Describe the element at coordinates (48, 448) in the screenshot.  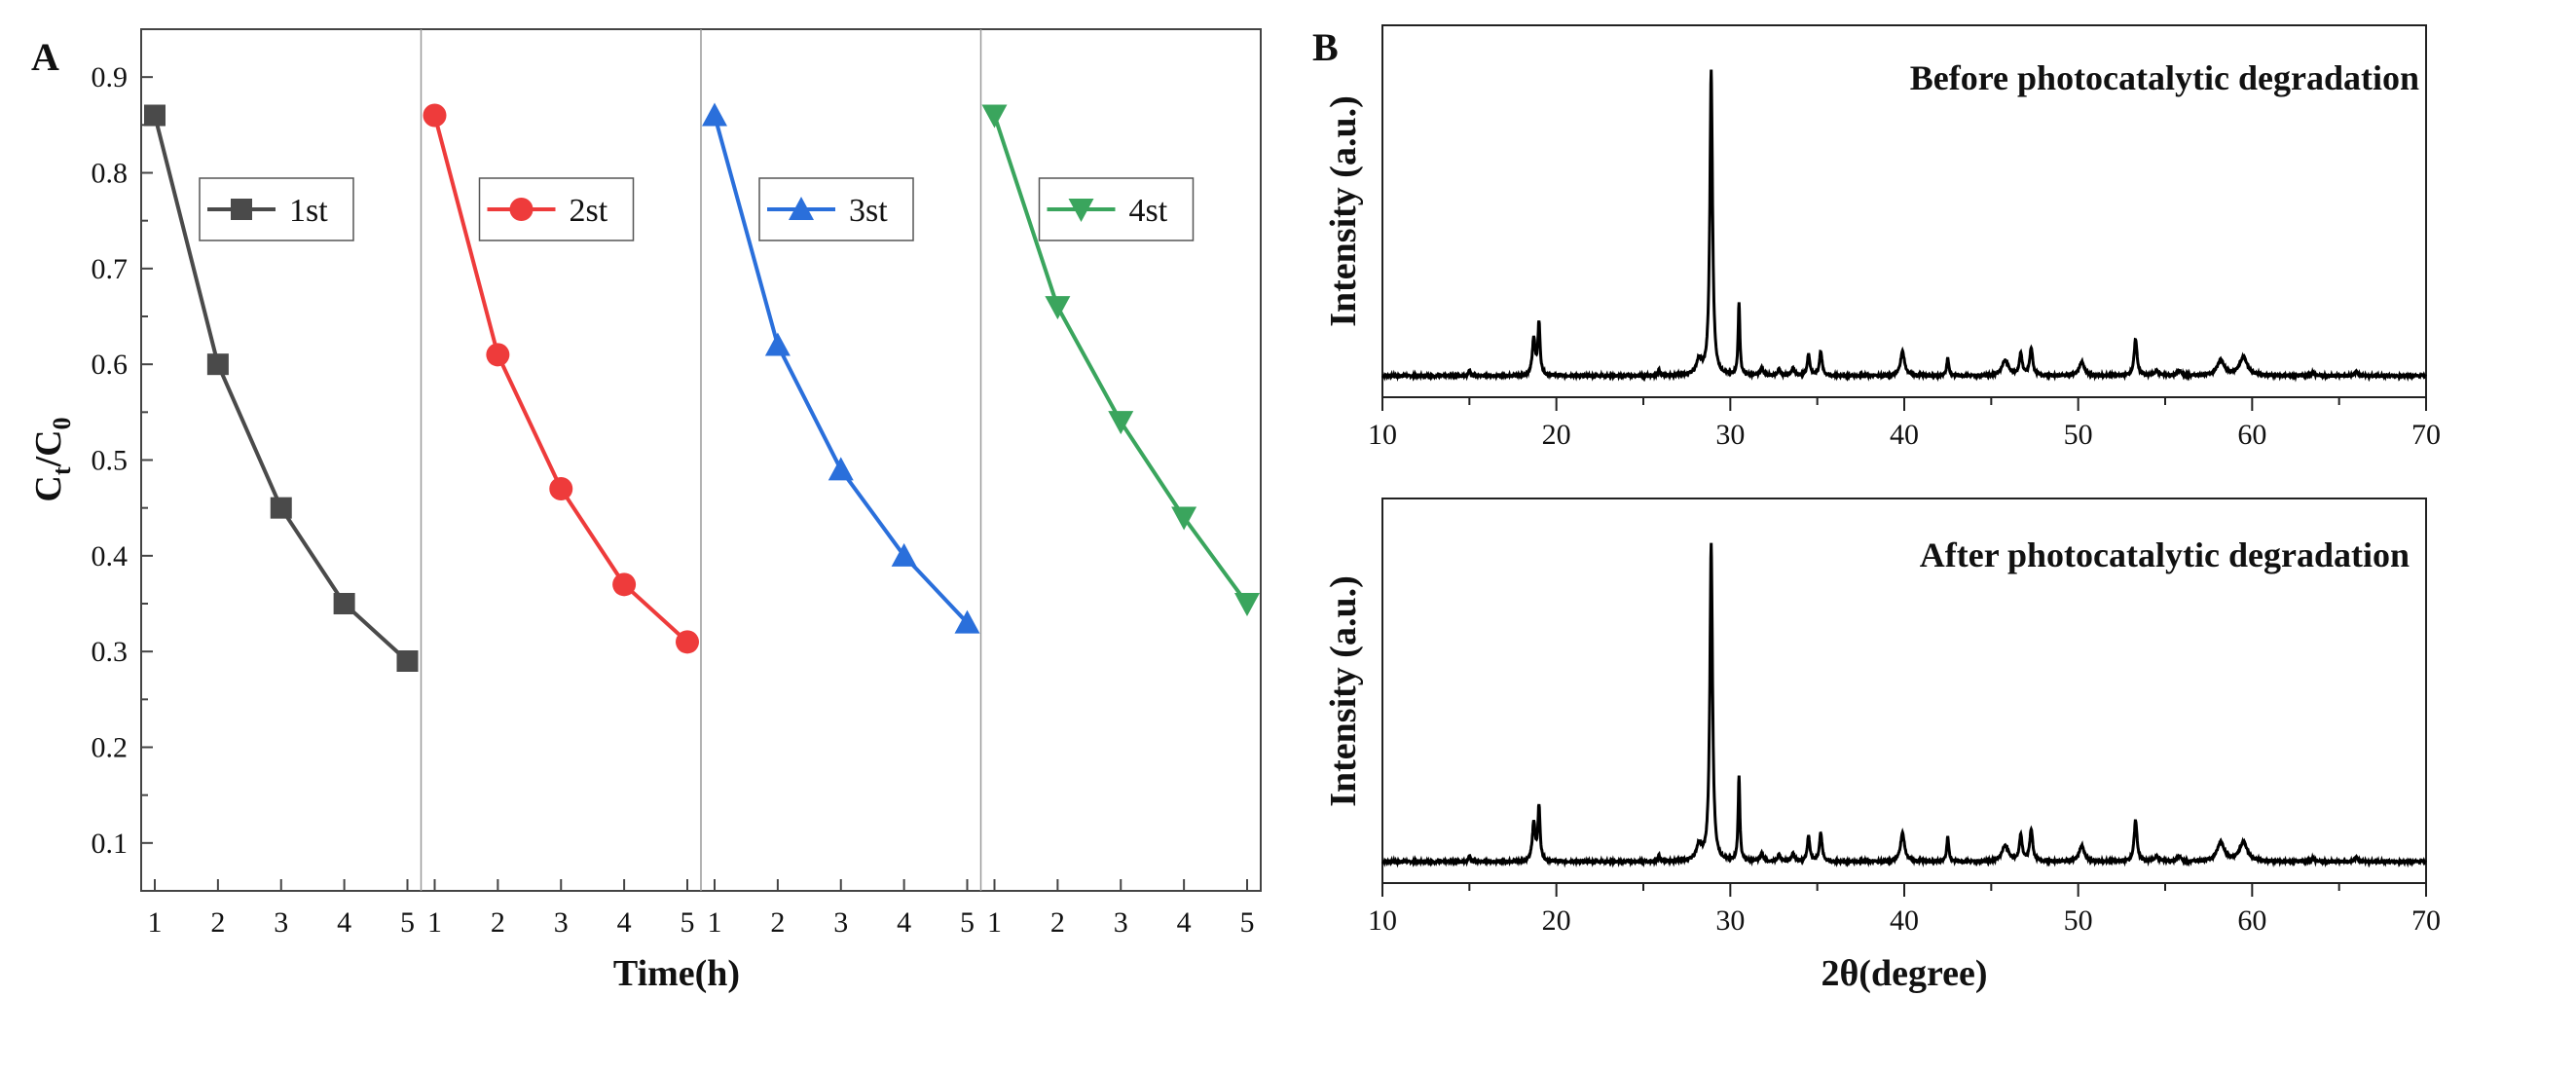
I see `y-label-mid: /C` at that location.